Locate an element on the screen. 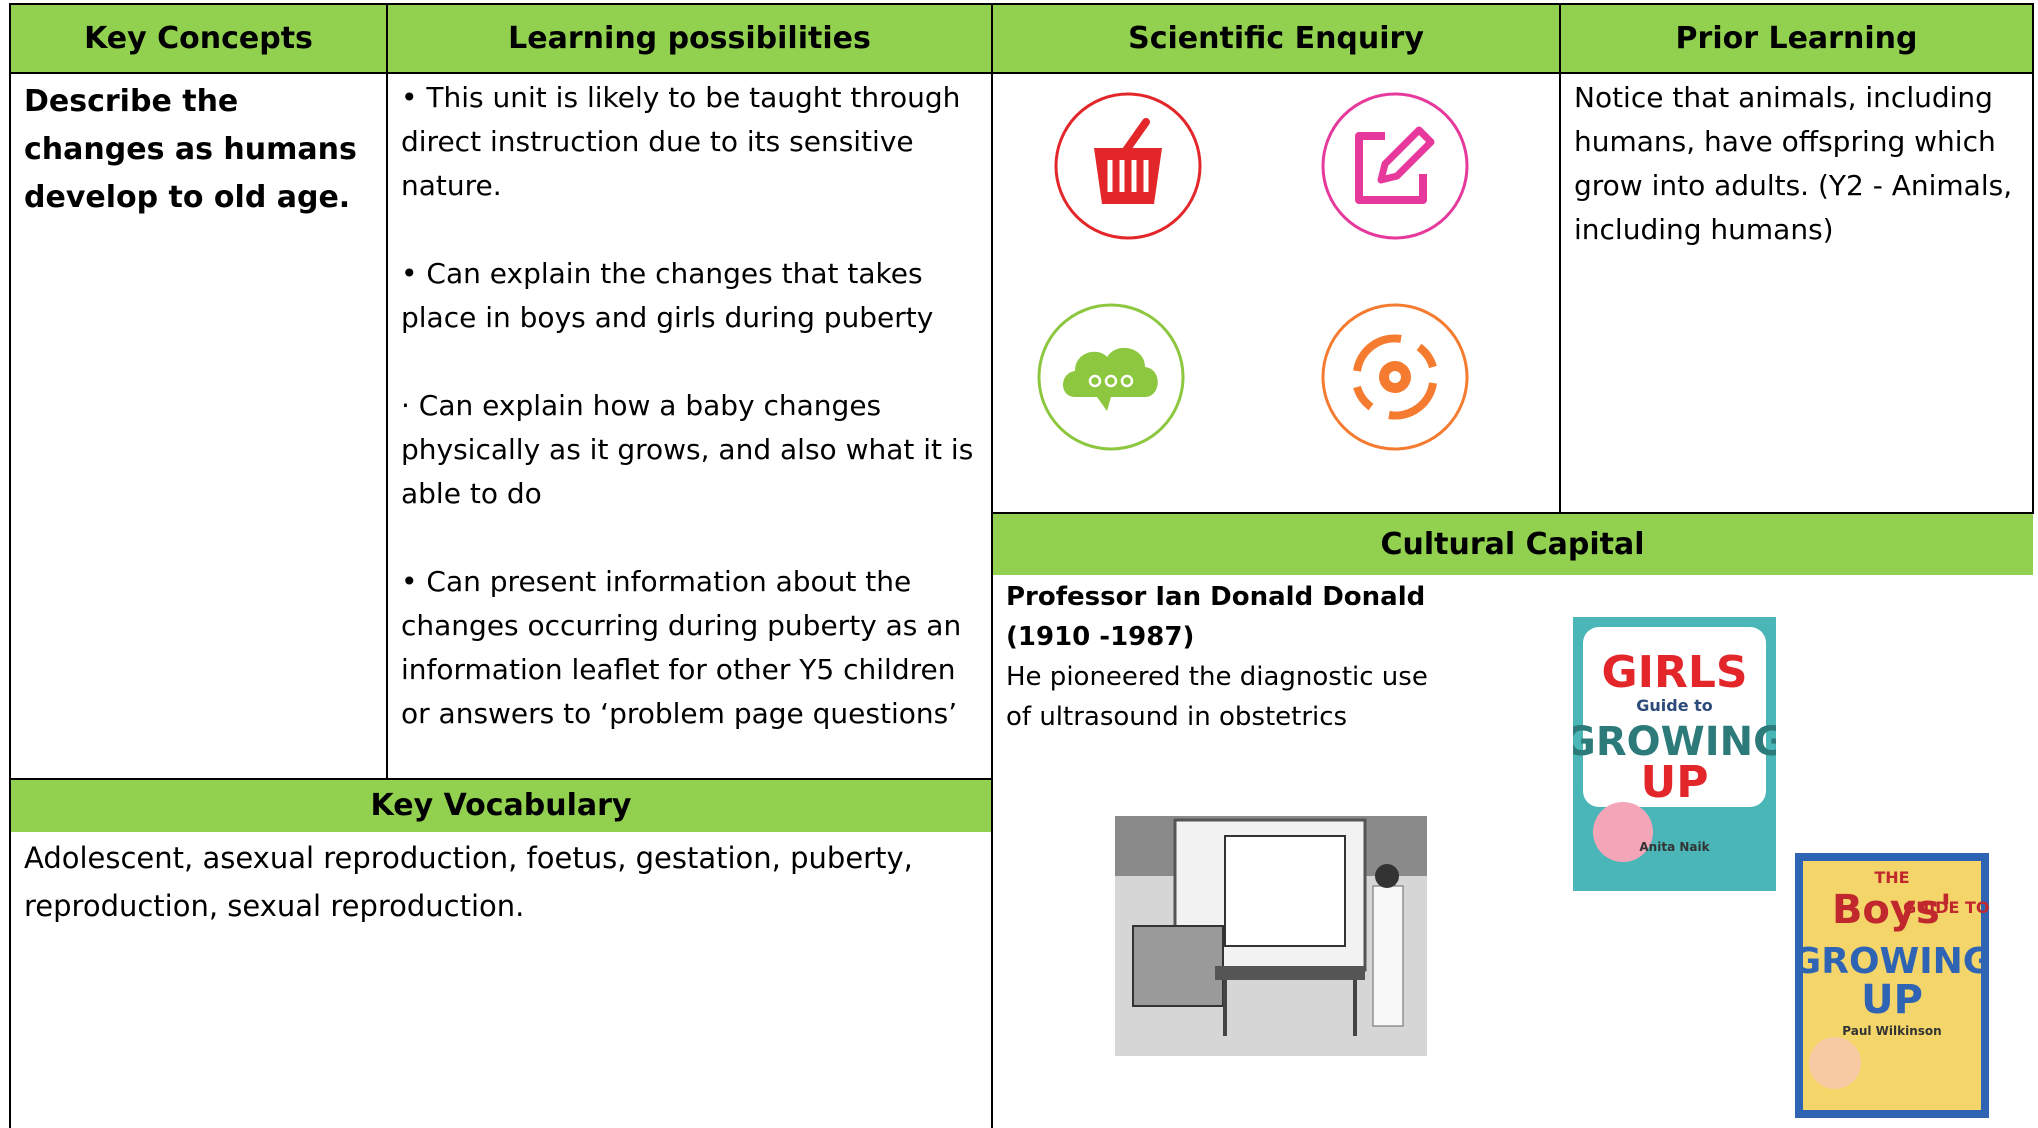 The height and width of the screenshot is (1128, 2038). book-title: GIRLS is located at coordinates (1674, 672).